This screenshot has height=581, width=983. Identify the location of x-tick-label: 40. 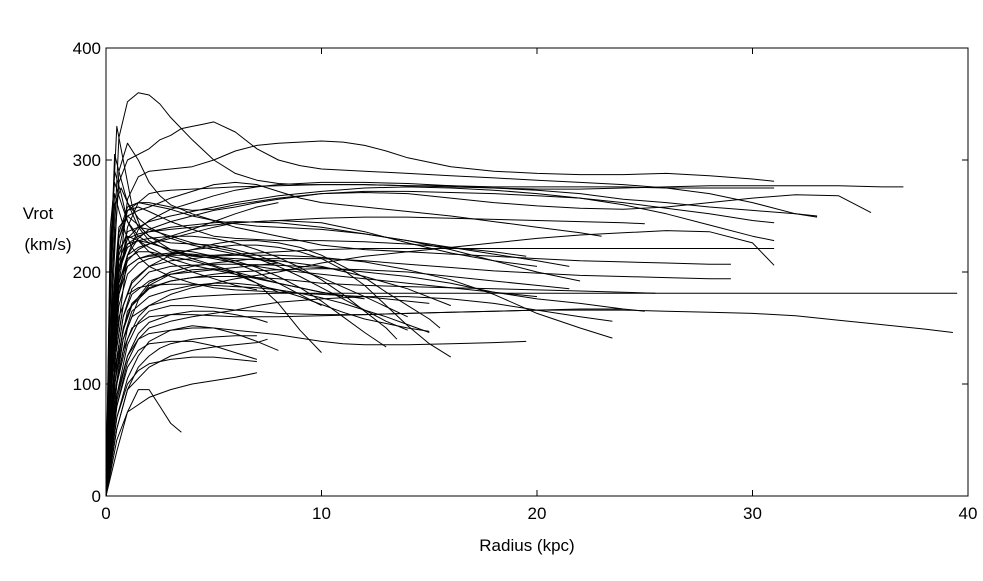
(968, 513).